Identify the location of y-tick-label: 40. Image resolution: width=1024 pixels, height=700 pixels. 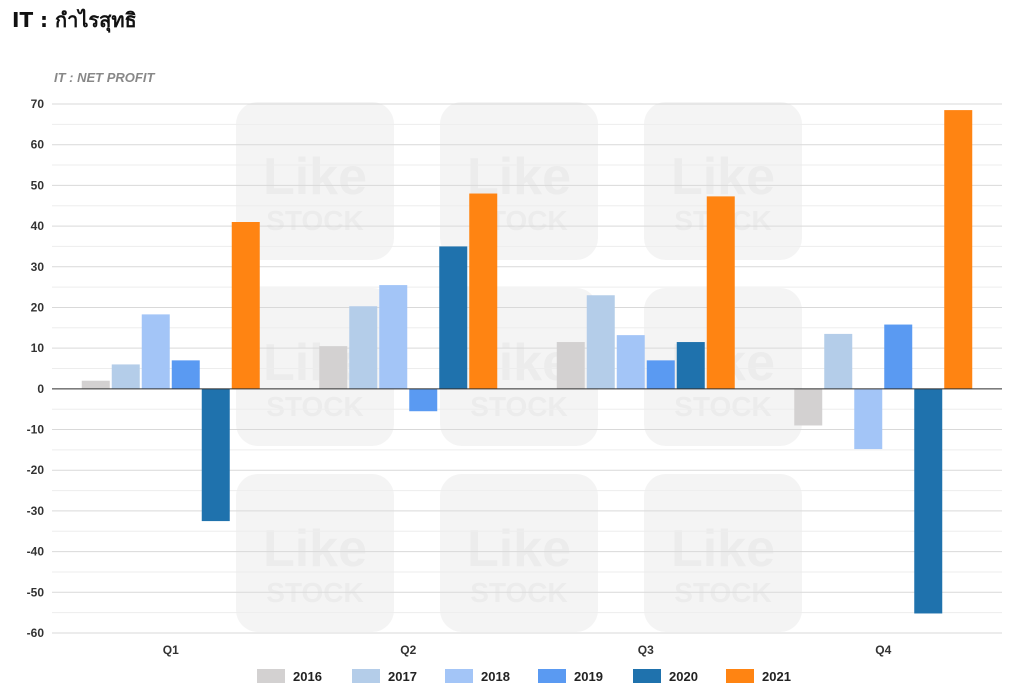
(38, 226).